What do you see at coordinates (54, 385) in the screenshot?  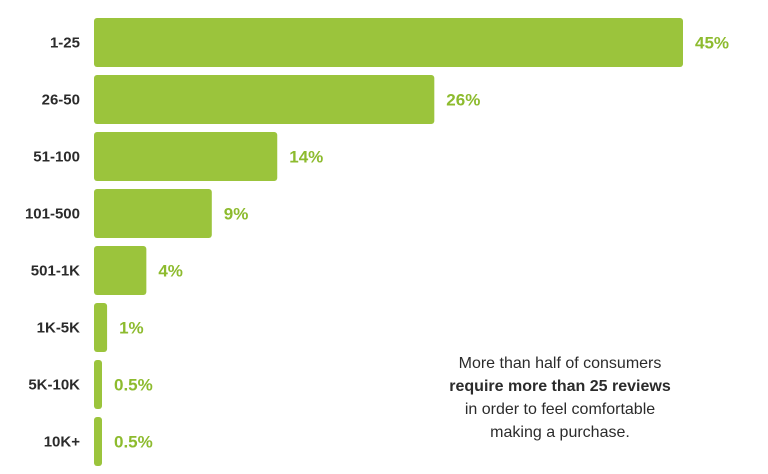 I see `category-label-5K-10K: 5K-10K` at bounding box center [54, 385].